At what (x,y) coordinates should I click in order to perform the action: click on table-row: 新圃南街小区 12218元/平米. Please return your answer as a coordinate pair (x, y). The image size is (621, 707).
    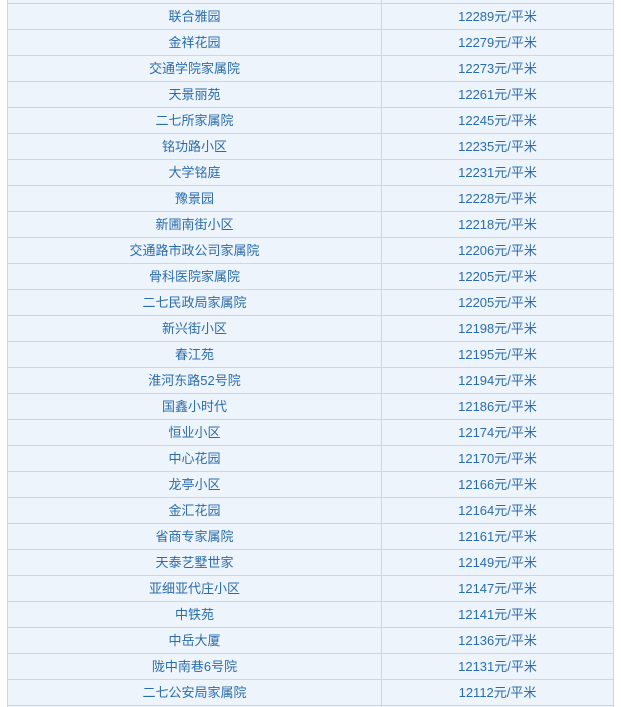
    Looking at the image, I should click on (310, 225).